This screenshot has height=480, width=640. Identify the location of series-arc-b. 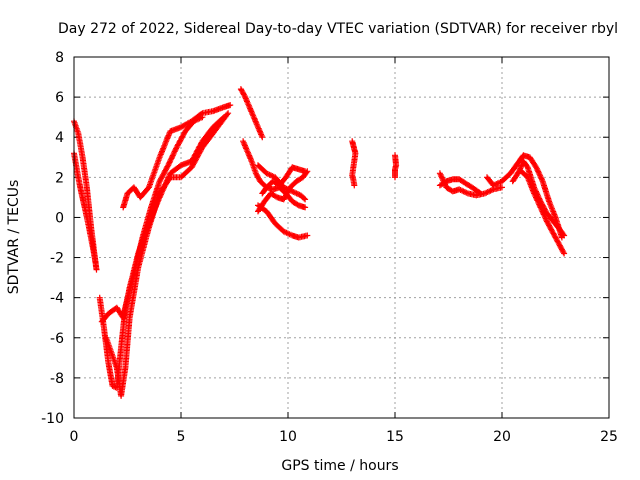
(85, 207).